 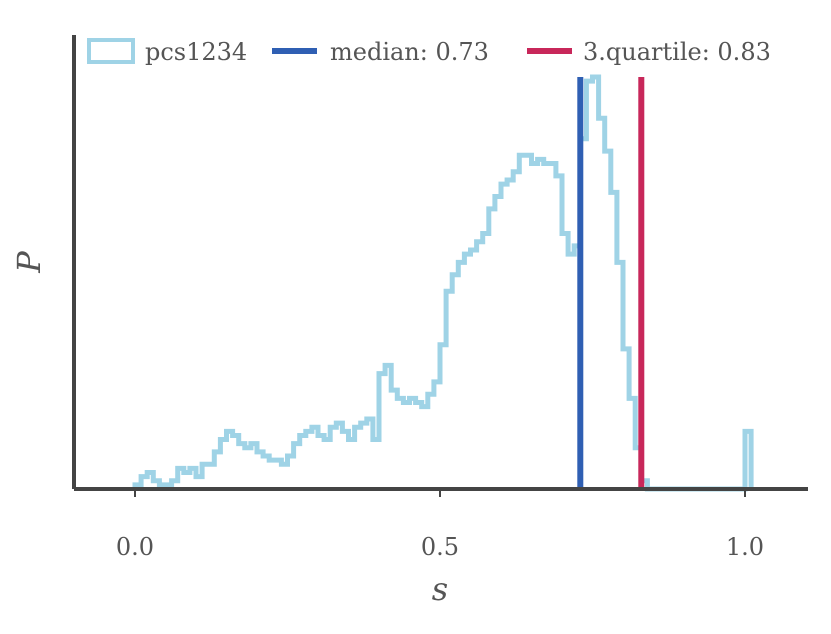 I want to click on x-tick-label: 1.0, so click(x=745, y=547).